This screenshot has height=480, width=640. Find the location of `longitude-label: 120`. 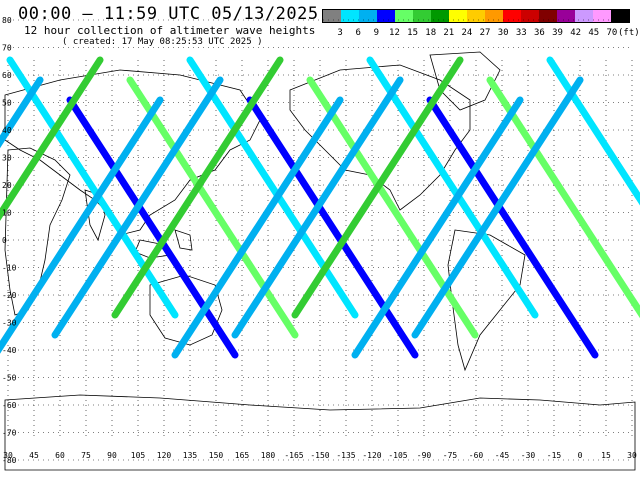

longitude-label: 120 is located at coordinates (164, 455).